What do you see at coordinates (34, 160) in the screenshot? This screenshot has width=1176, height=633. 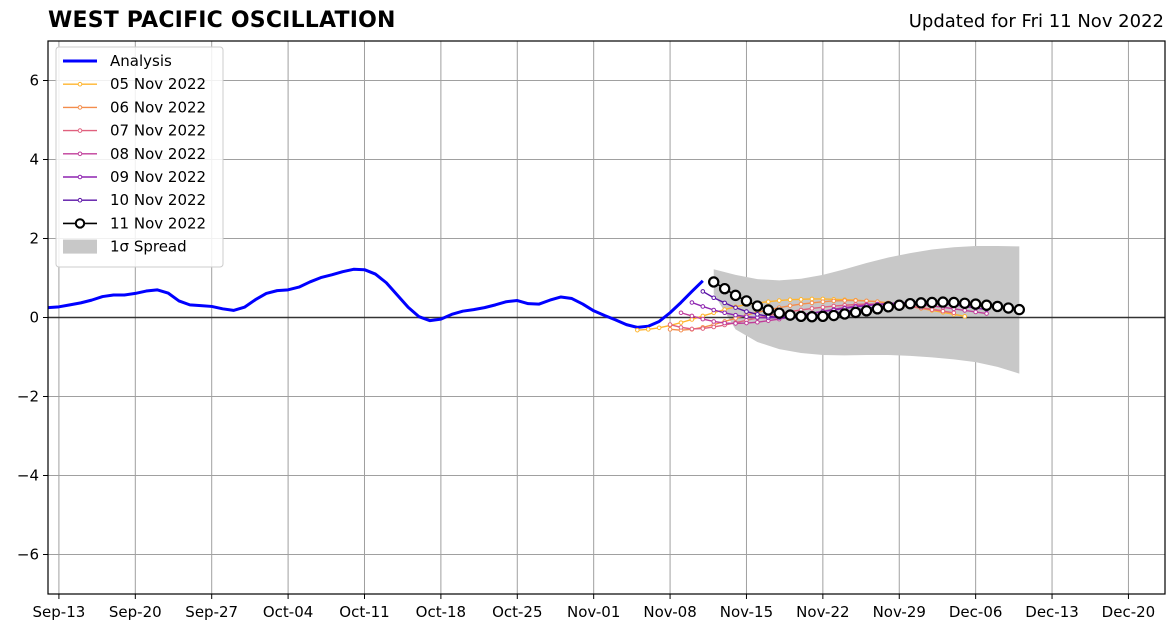 I see `y-tick-label: 4` at bounding box center [34, 160].